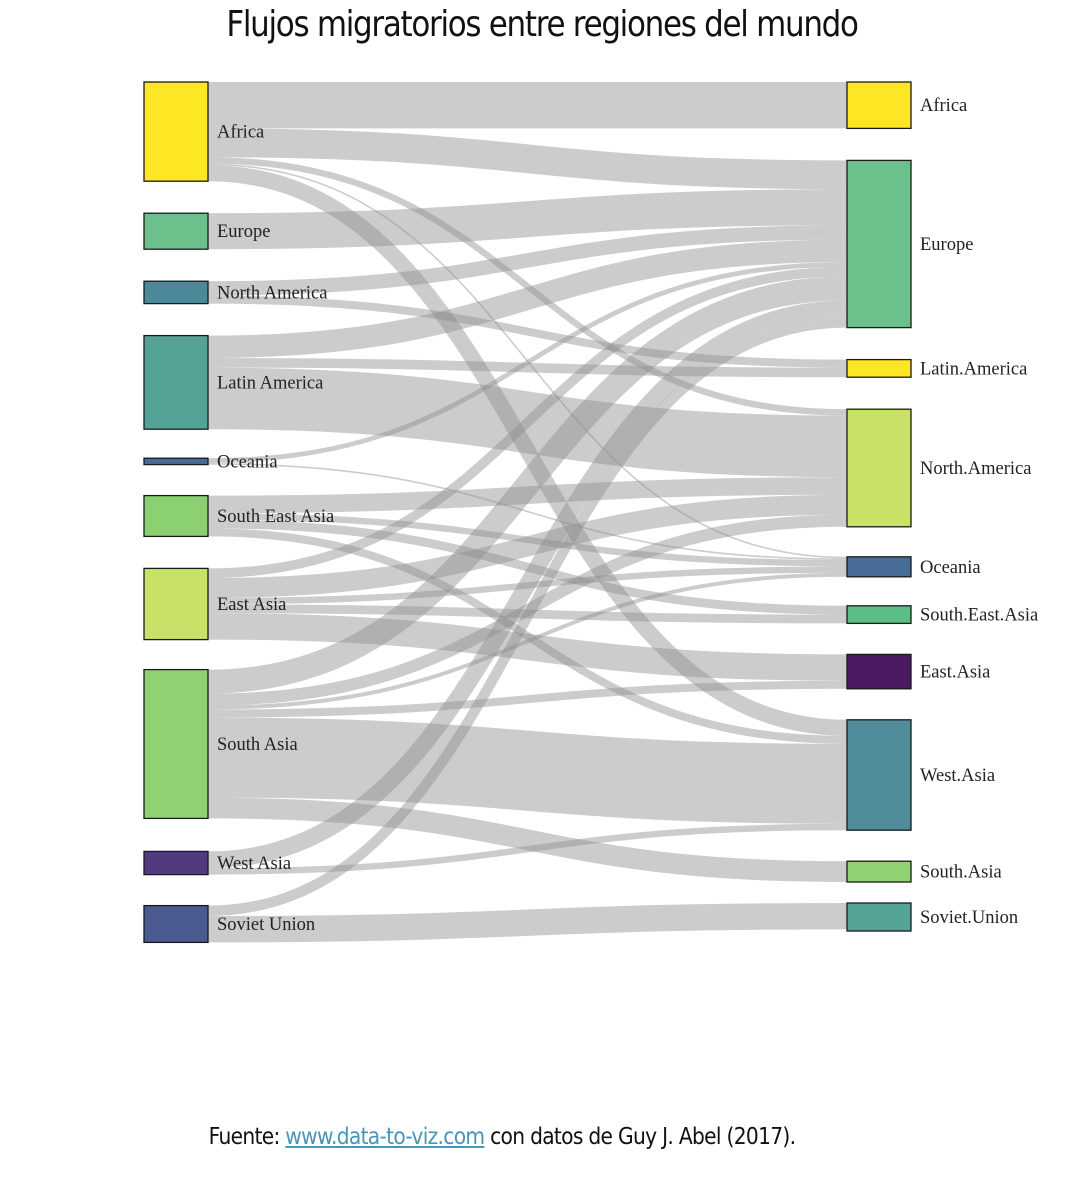 The width and height of the screenshot is (1084, 1200). Describe the element at coordinates (527, 368) in the screenshot. I see `flow-latin-america-to-latin-america` at that location.